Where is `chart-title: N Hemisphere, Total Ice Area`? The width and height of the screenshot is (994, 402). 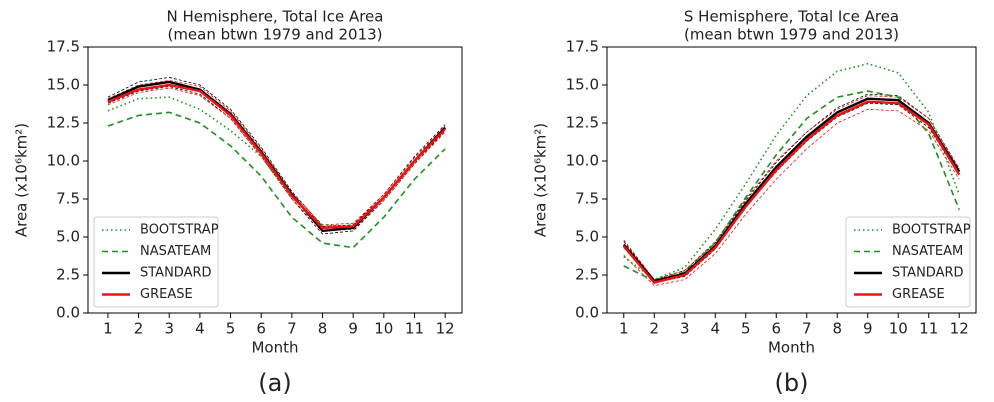
chart-title: N Hemisphere, Total Ice Area is located at coordinates (275, 17).